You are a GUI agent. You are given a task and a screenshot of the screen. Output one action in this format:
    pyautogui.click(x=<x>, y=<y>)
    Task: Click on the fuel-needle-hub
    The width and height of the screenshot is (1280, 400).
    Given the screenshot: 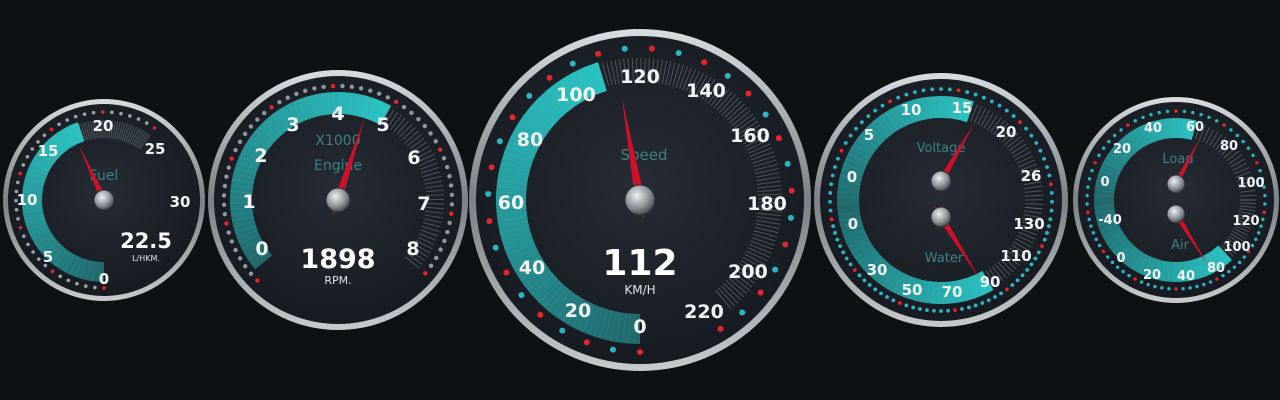 What is the action you would take?
    pyautogui.click(x=104, y=200)
    